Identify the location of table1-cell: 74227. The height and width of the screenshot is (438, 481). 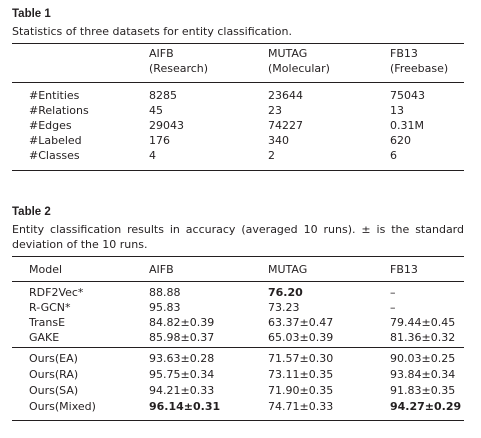
(285, 125).